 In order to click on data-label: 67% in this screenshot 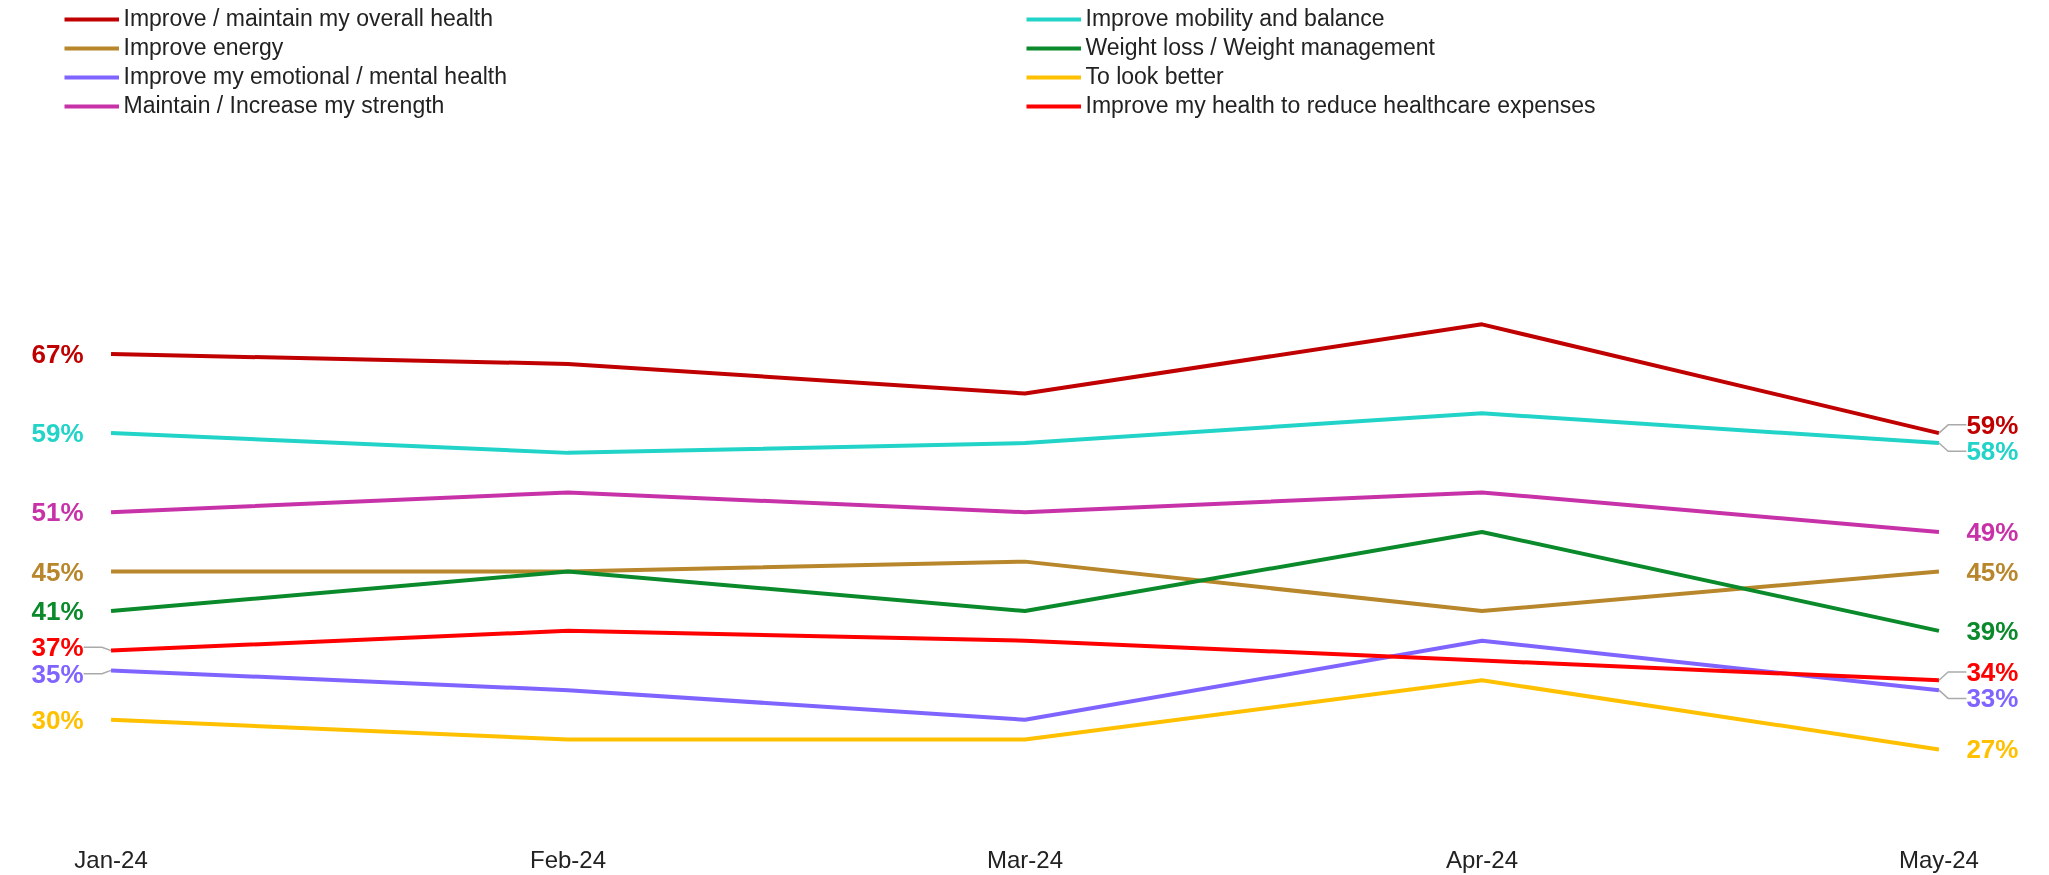, I will do `click(57, 354)`.